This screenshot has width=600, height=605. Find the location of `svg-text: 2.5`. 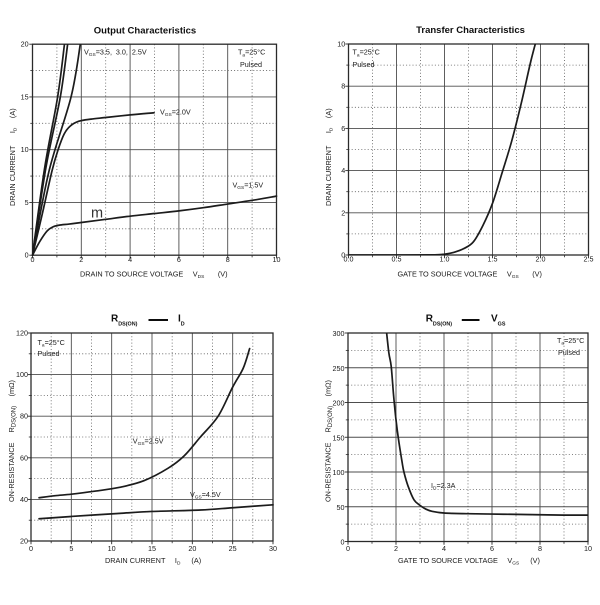

svg-text: 2.5 is located at coordinates (589, 259).